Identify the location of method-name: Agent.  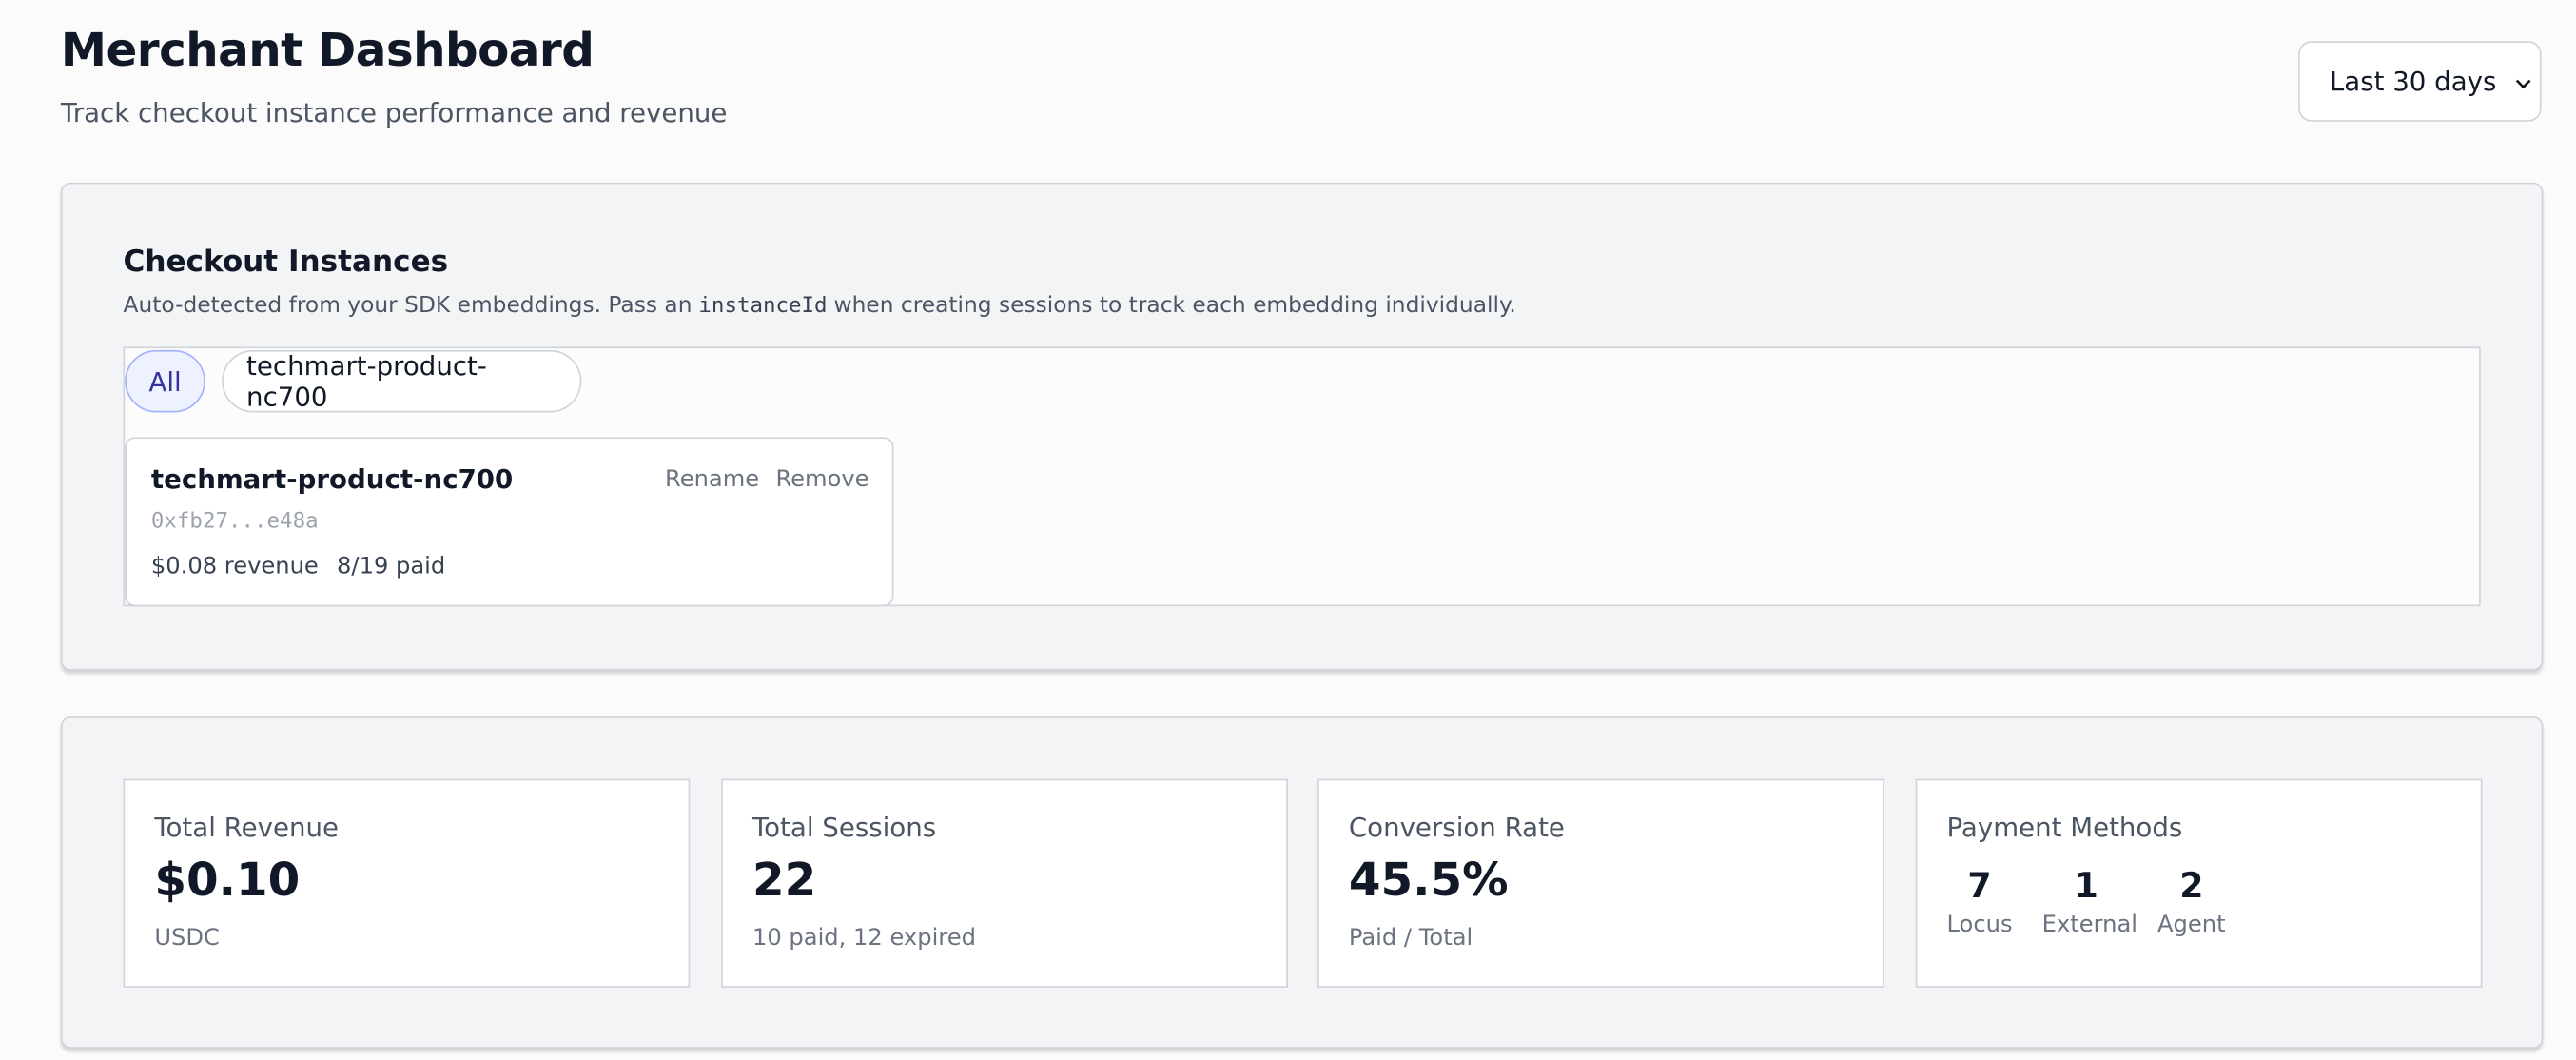
(2191, 925).